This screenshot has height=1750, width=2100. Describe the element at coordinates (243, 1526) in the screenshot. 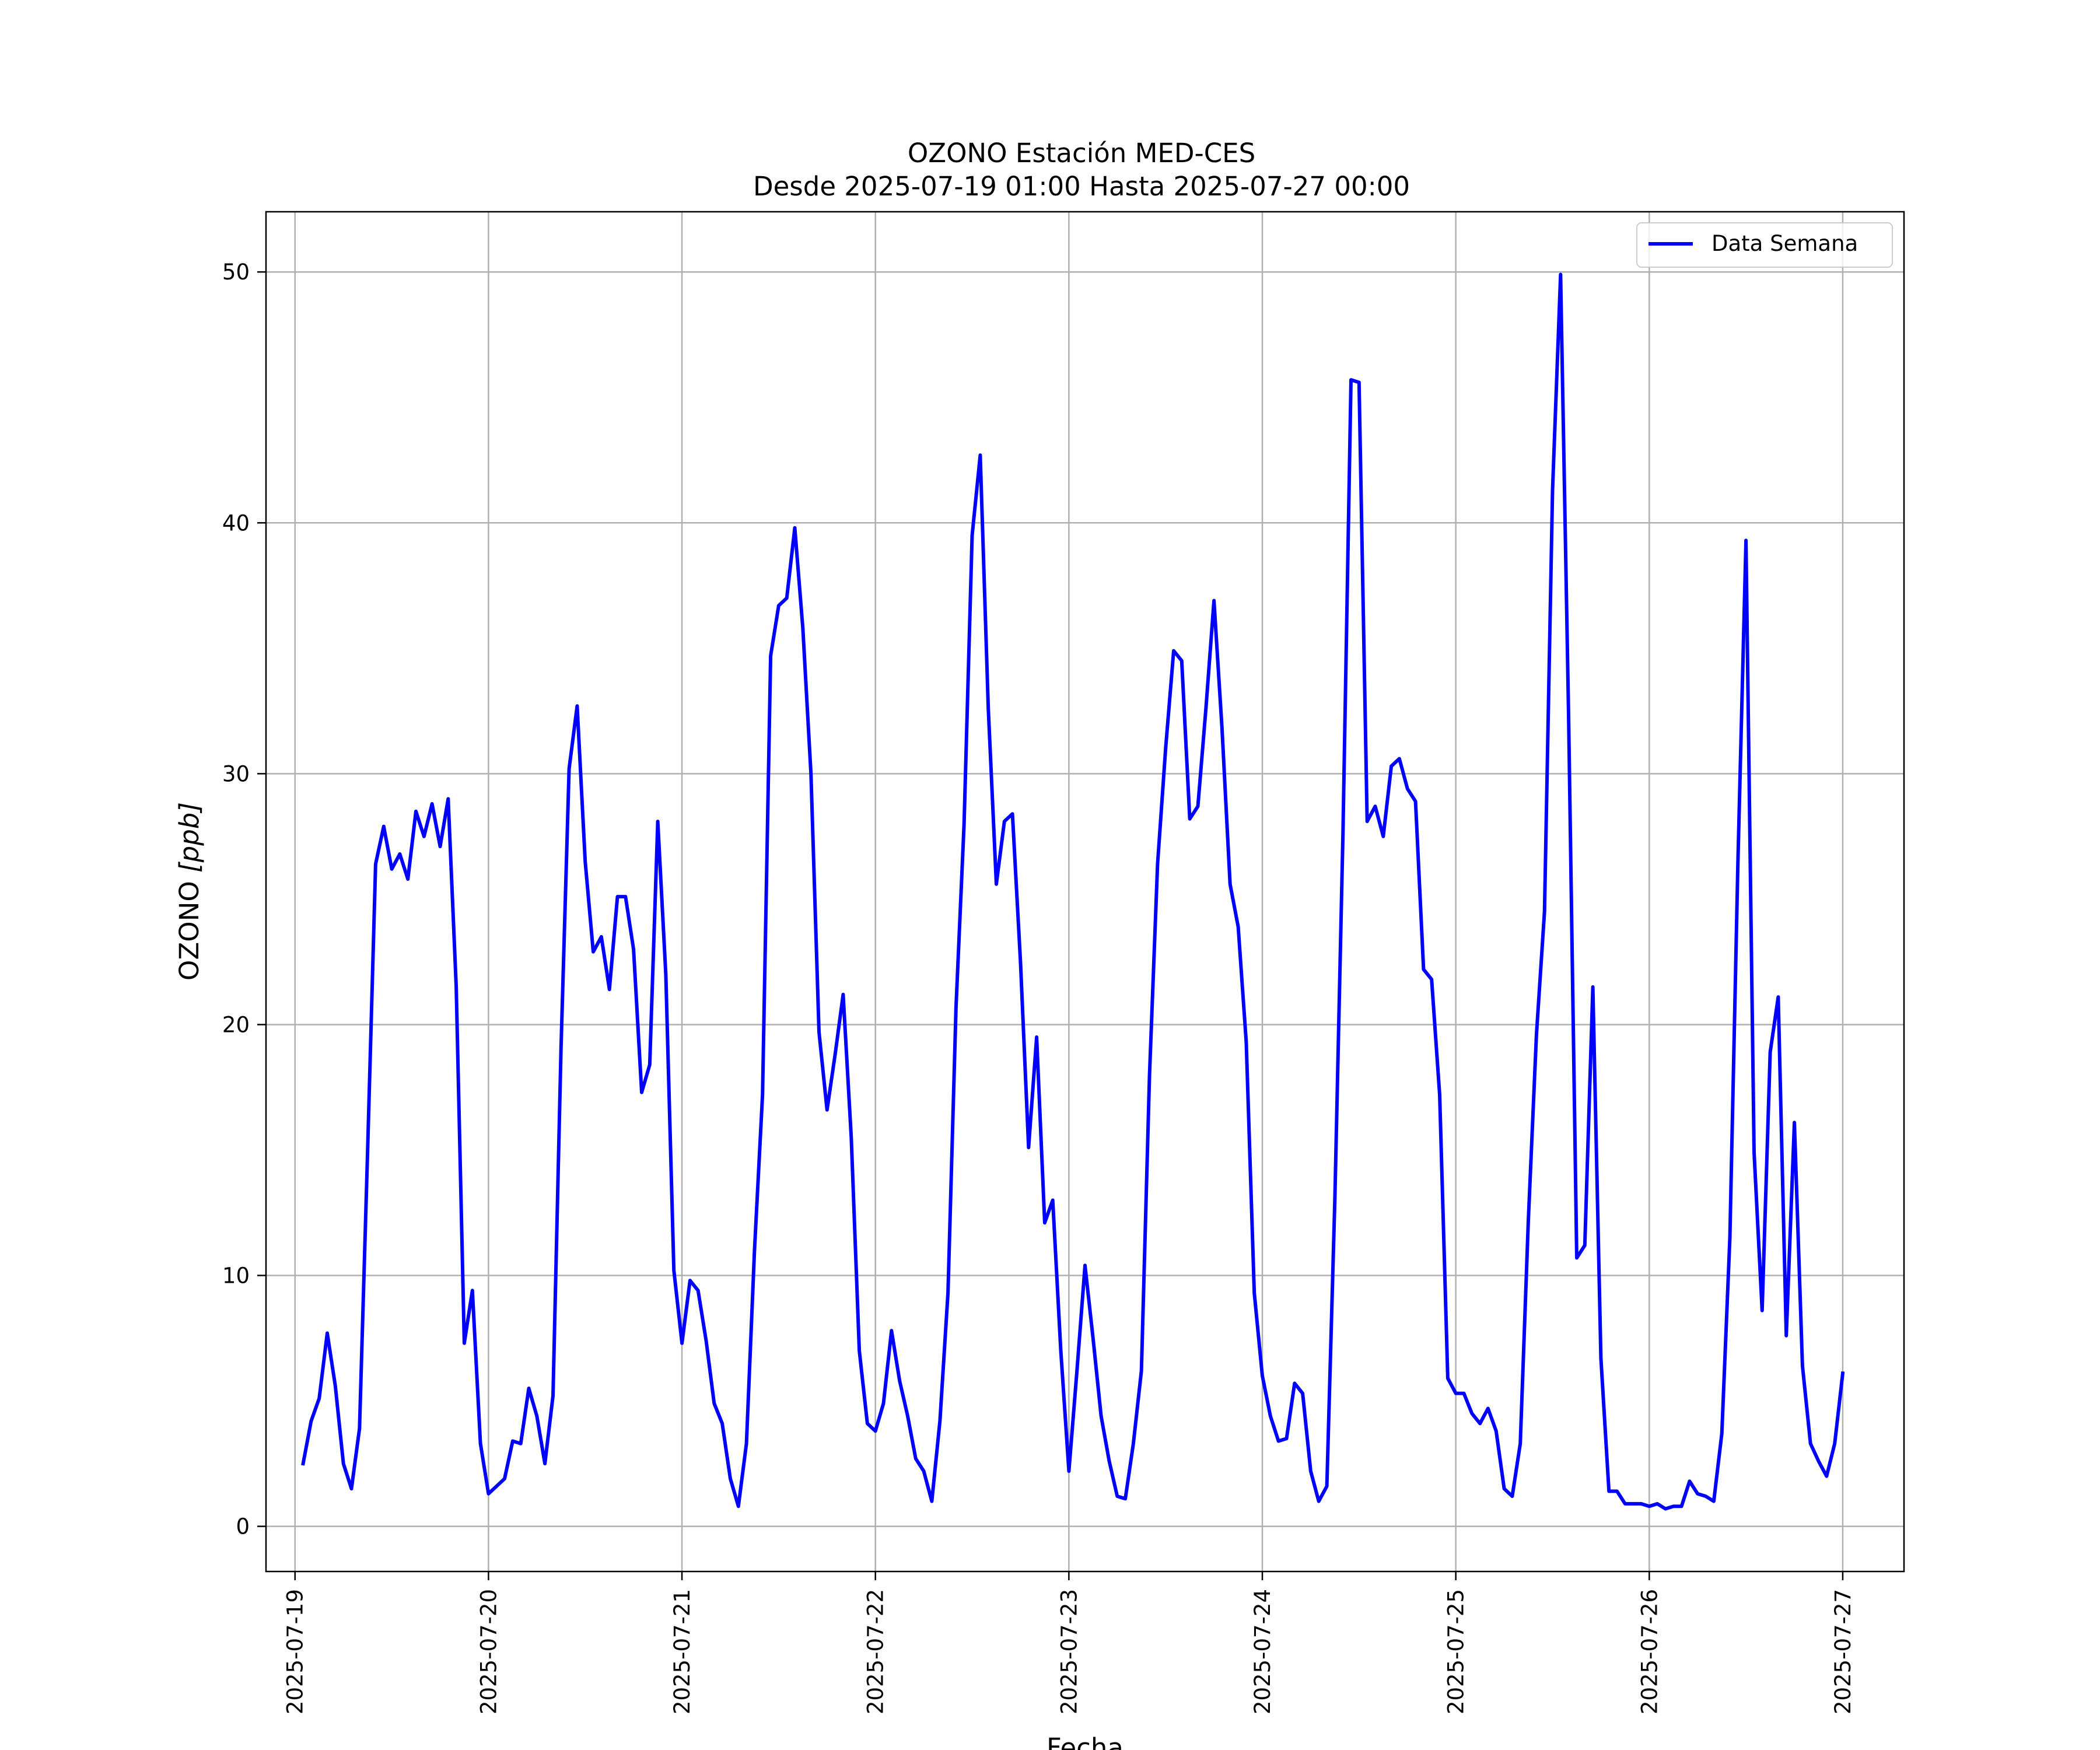

I see `y-tick-label: 0` at that location.